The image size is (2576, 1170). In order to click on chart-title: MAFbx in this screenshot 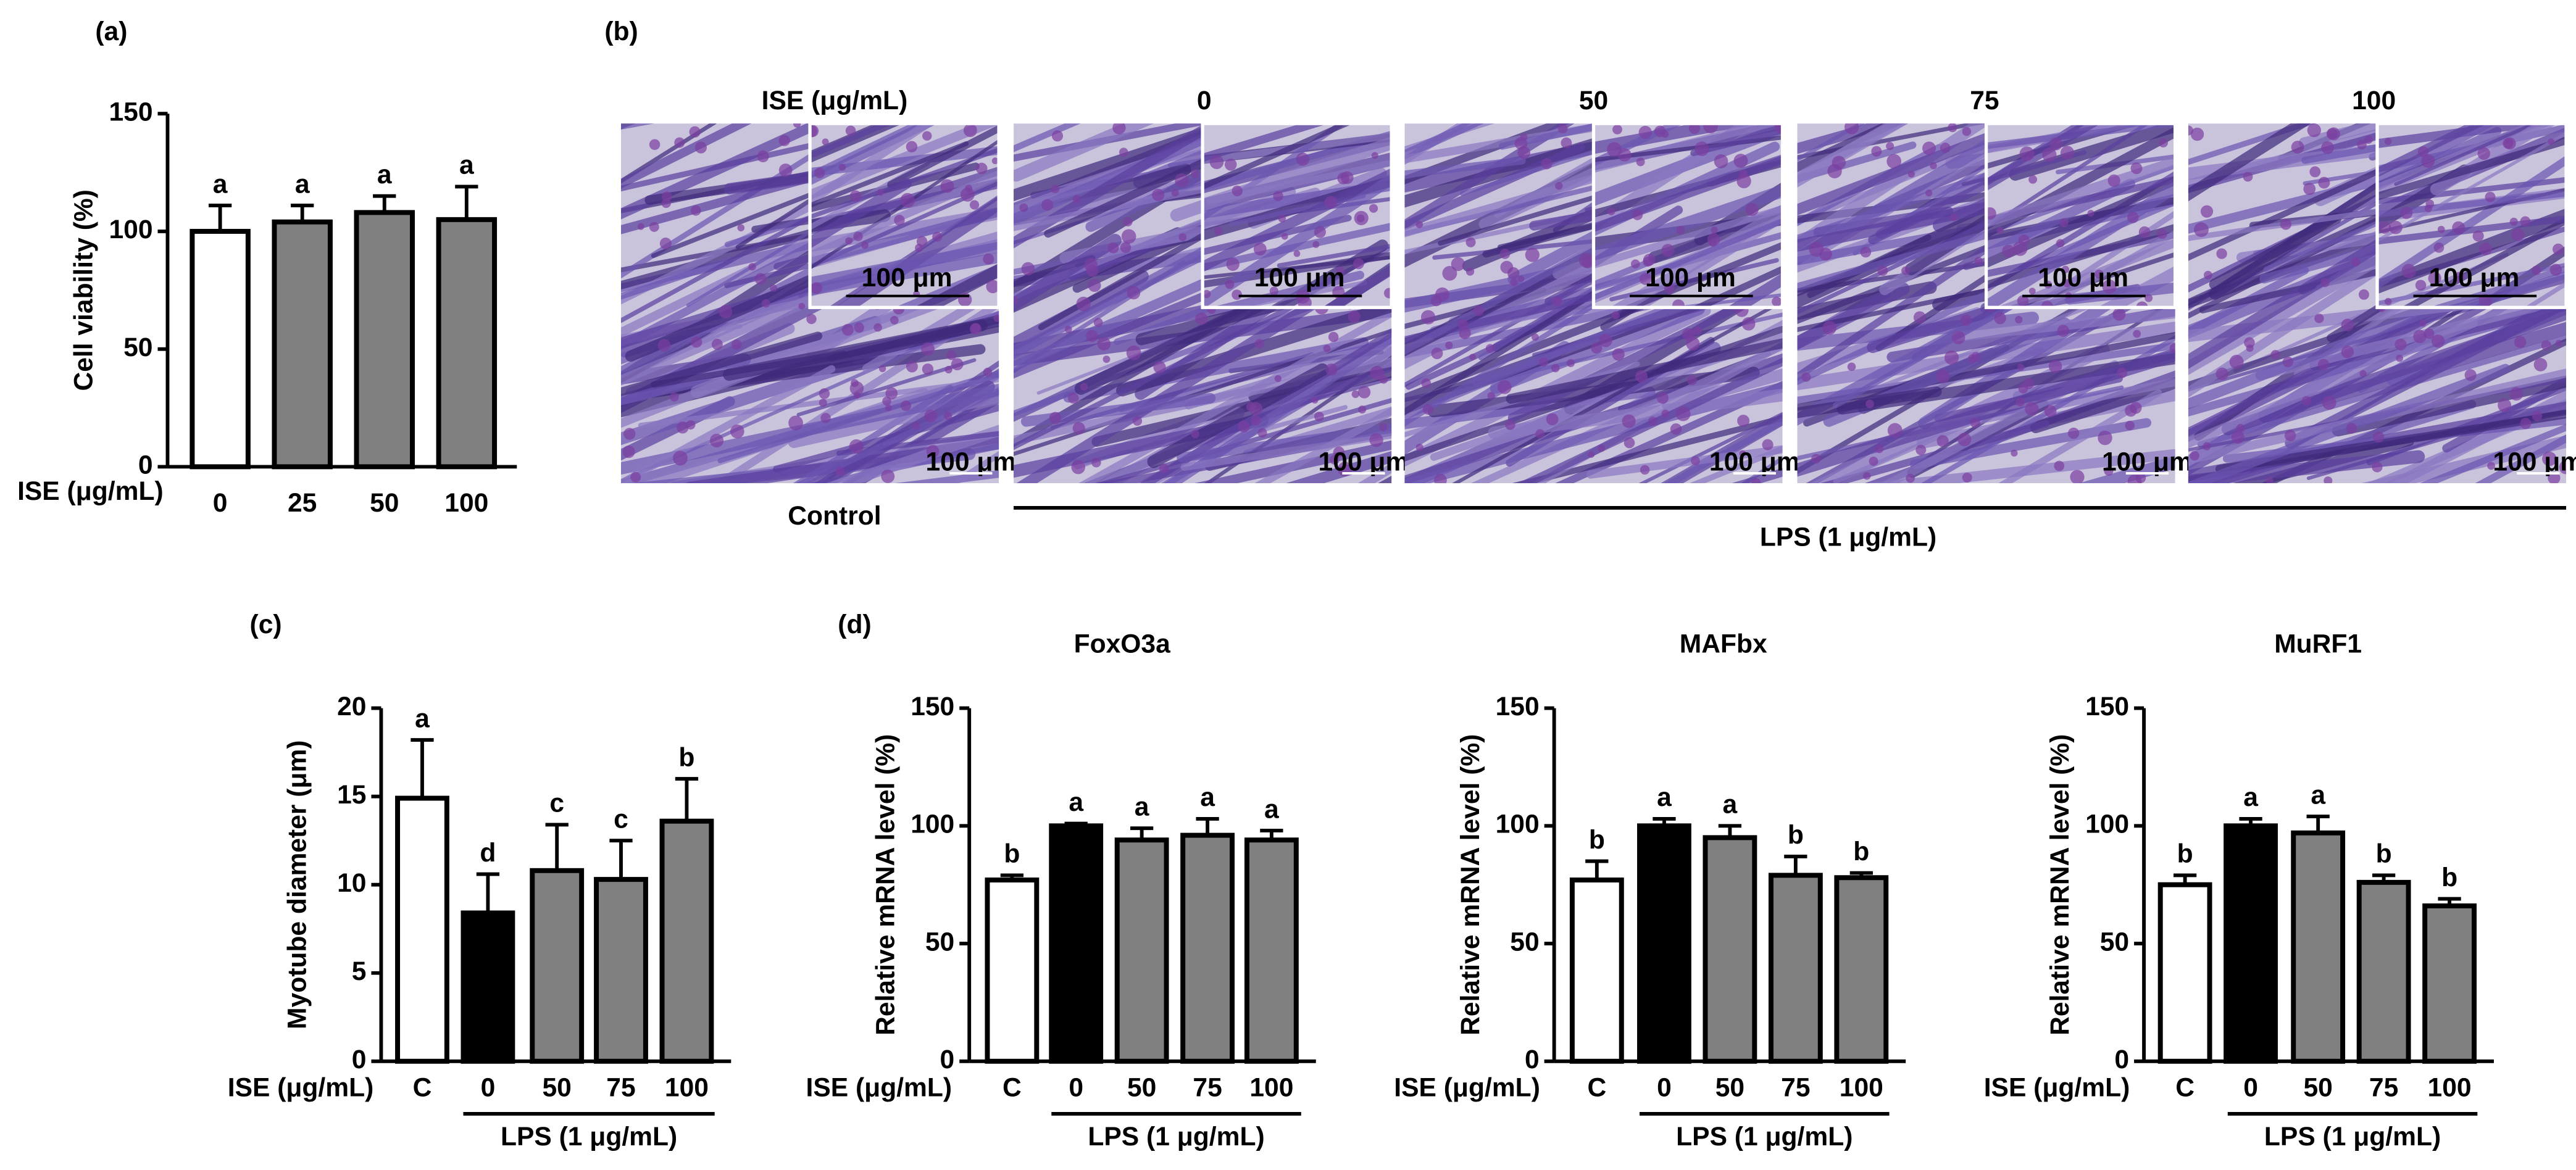, I will do `click(1723, 644)`.